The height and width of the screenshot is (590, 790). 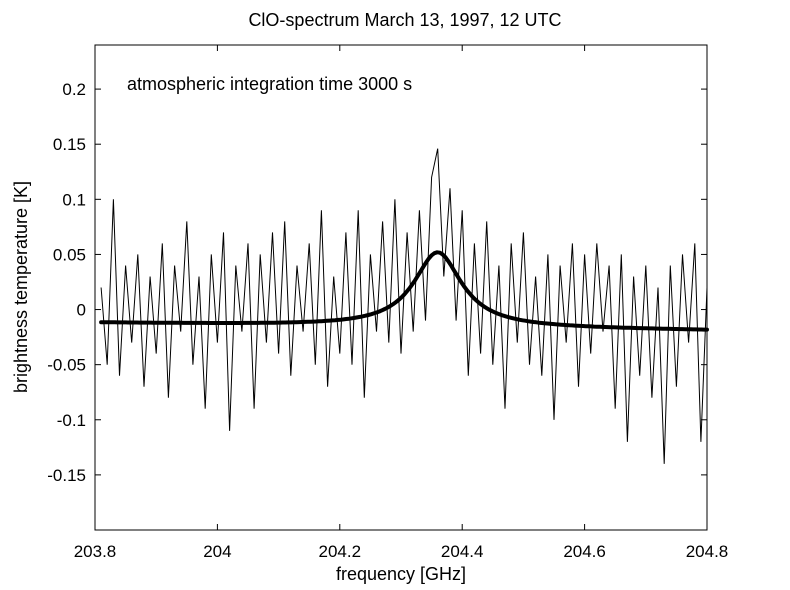 I want to click on chart-title: ClO-spectrum March 13, 1997, 12 UTC, so click(x=404, y=20).